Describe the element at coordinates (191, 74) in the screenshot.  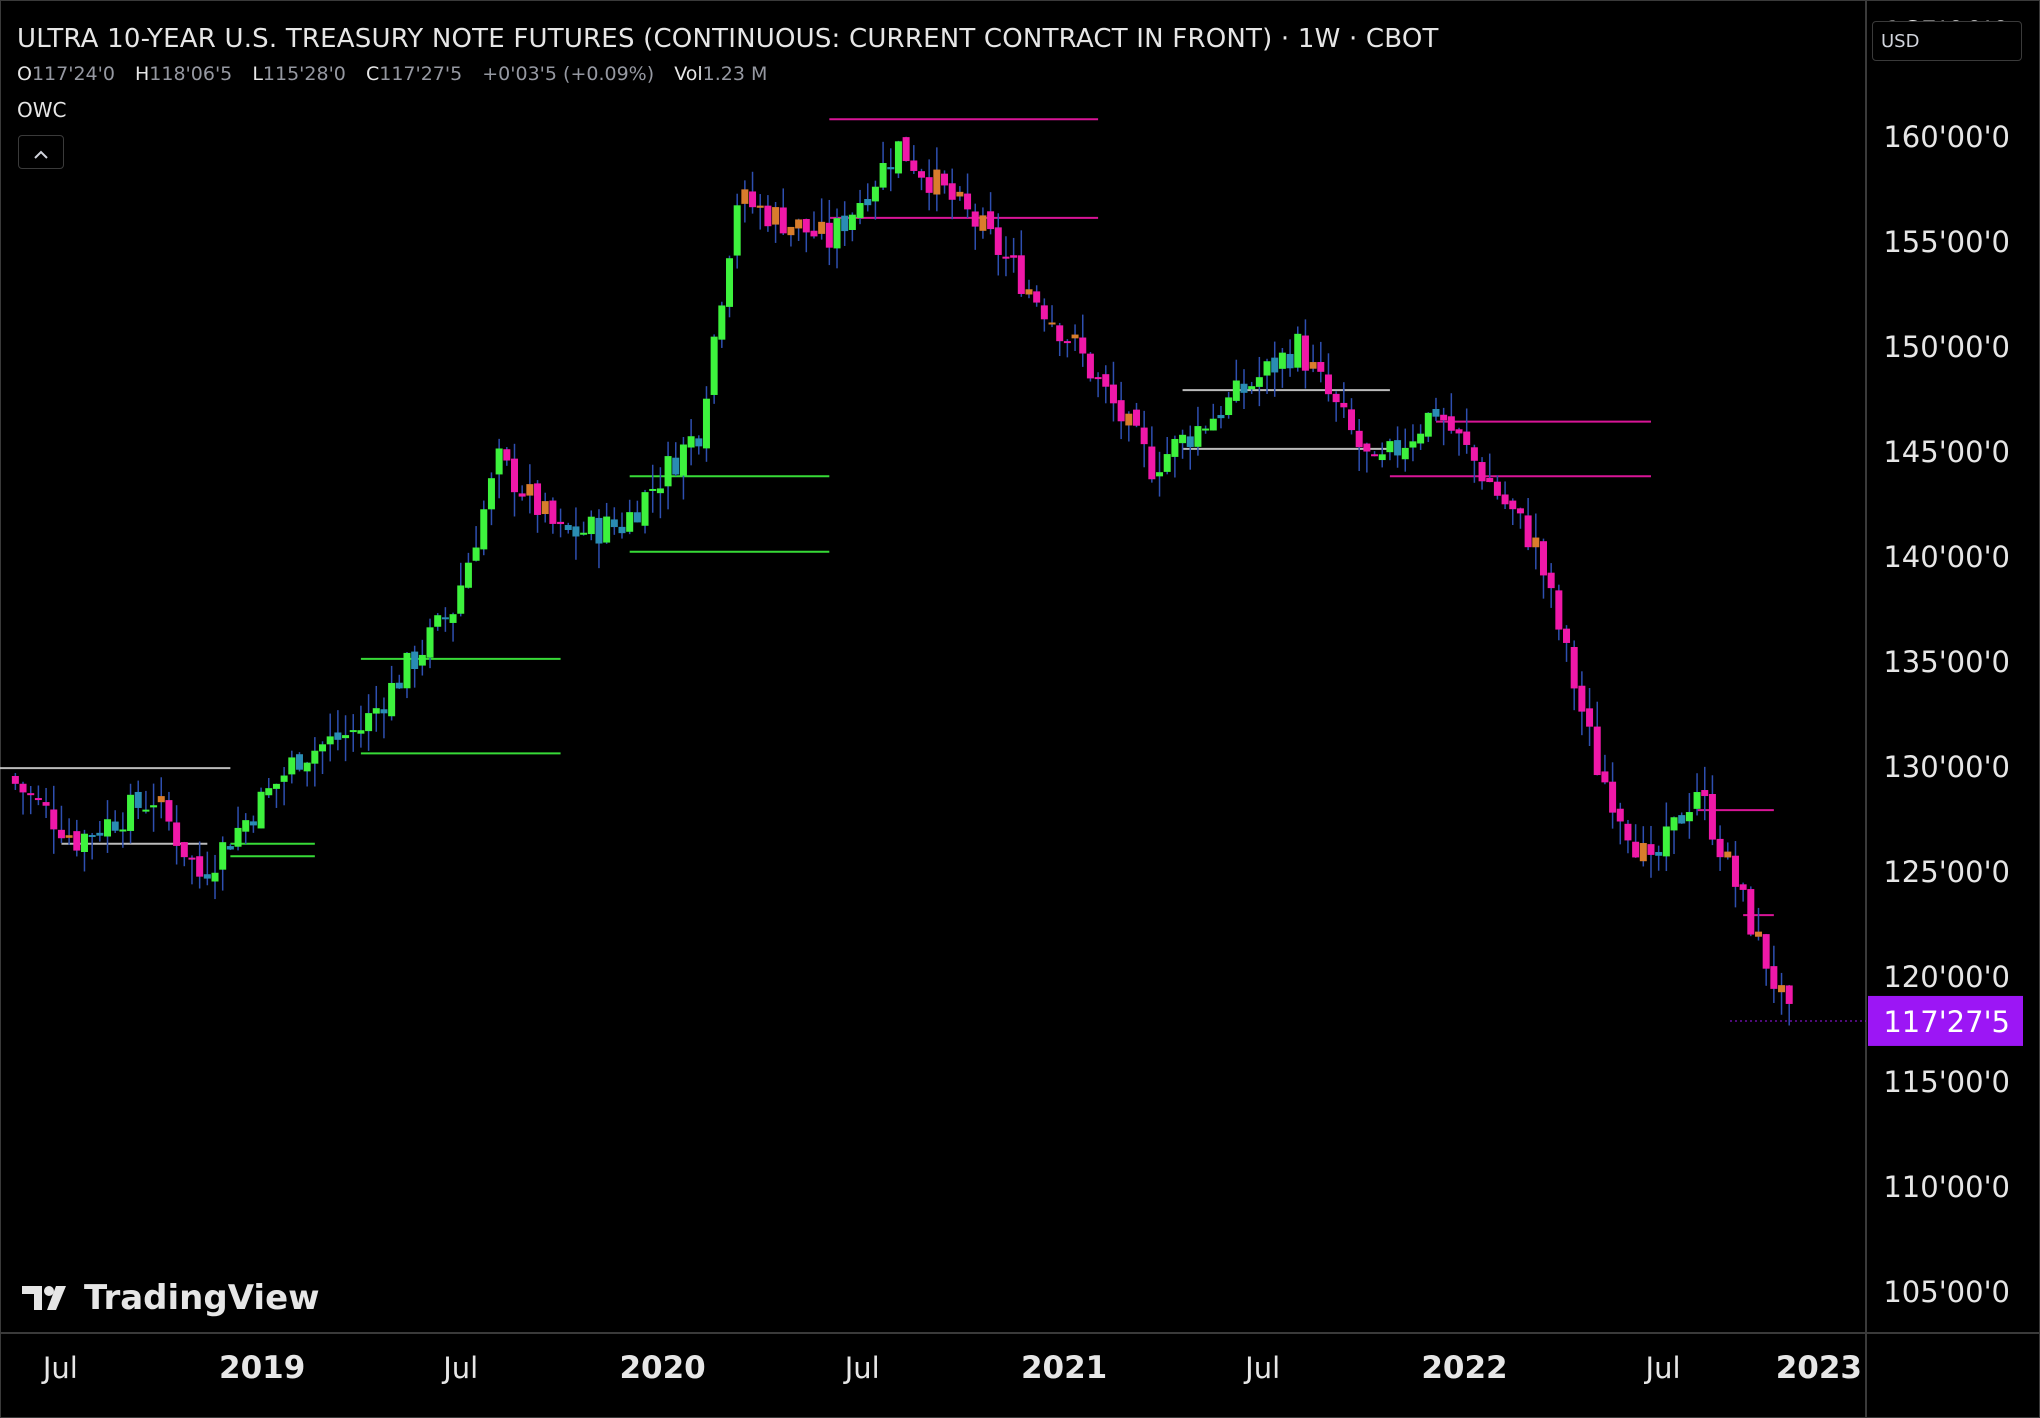
I see `ohlc-value-high: 118'06'5` at that location.